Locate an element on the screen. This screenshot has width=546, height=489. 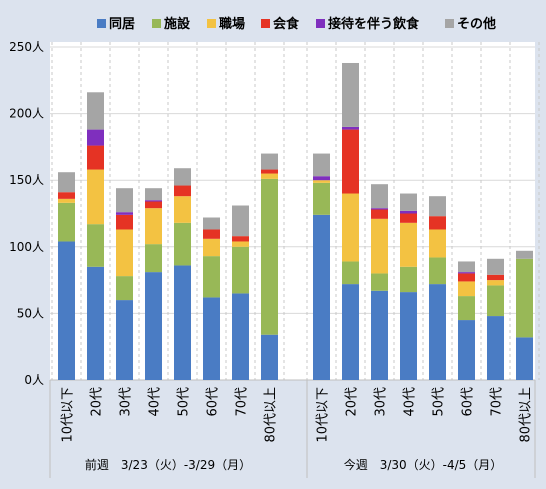
y-tick-label: 200人 is located at coordinates (26, 114).